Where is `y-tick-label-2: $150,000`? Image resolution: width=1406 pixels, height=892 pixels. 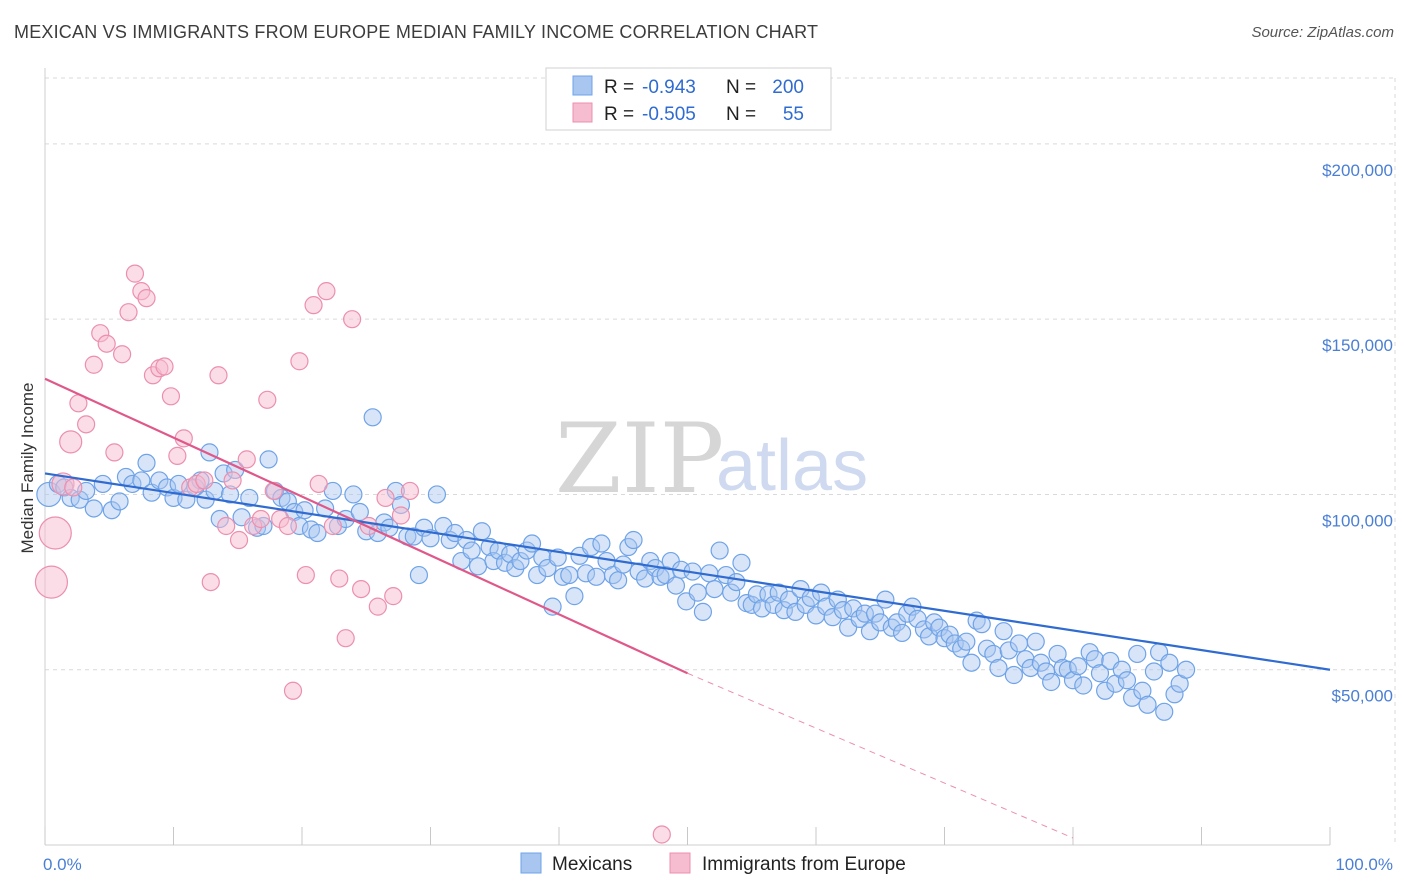
y-tick-label-2: $150,000 is located at coordinates (1357, 345).